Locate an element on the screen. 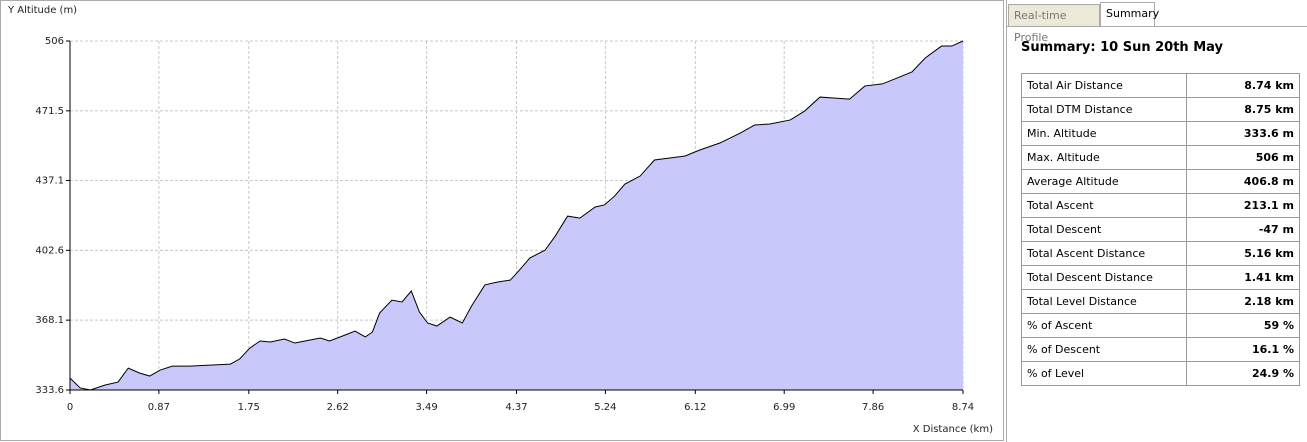 This screenshot has height=442, width=1307. summary-value: 16.1 % is located at coordinates (1243, 349).